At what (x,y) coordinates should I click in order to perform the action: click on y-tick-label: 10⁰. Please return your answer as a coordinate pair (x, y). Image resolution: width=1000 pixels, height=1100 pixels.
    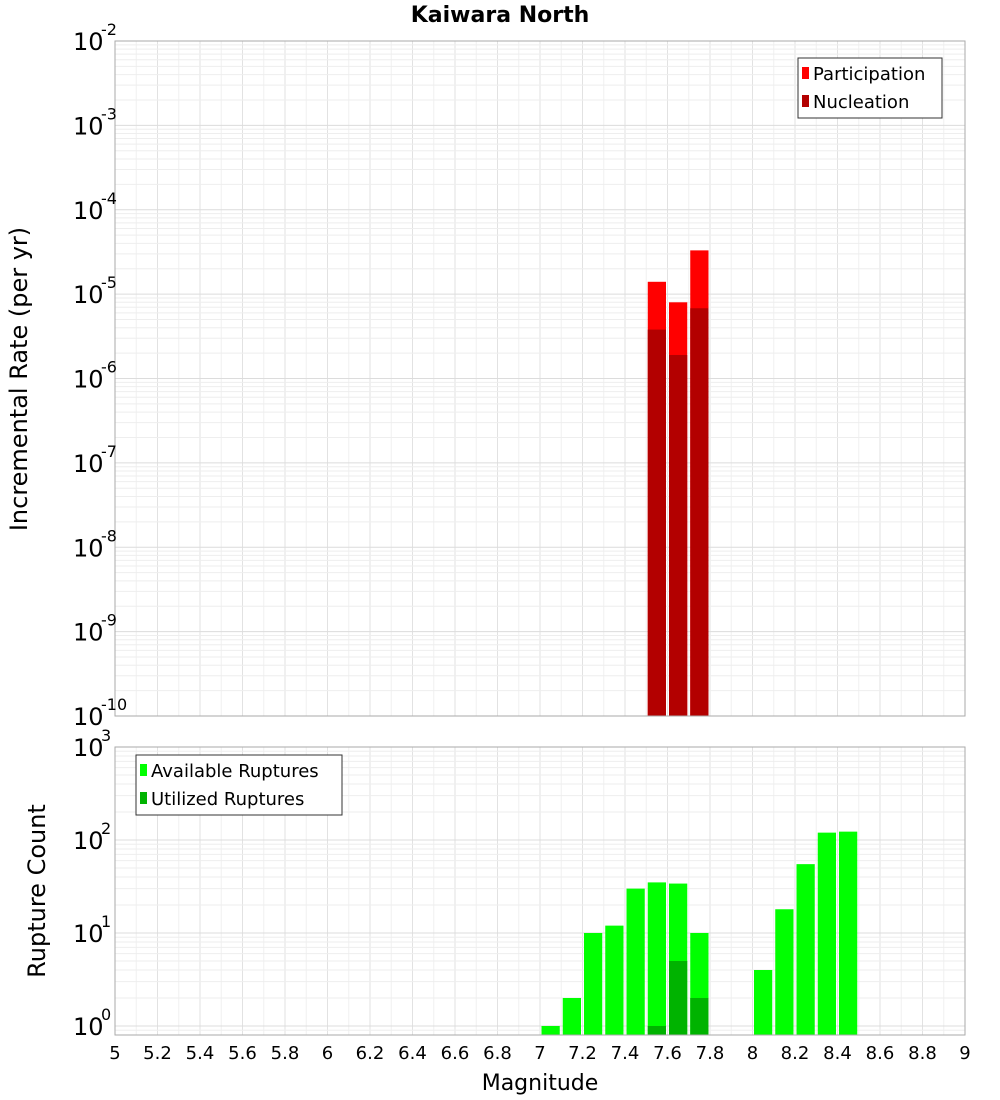
    Looking at the image, I should click on (92, 1023).